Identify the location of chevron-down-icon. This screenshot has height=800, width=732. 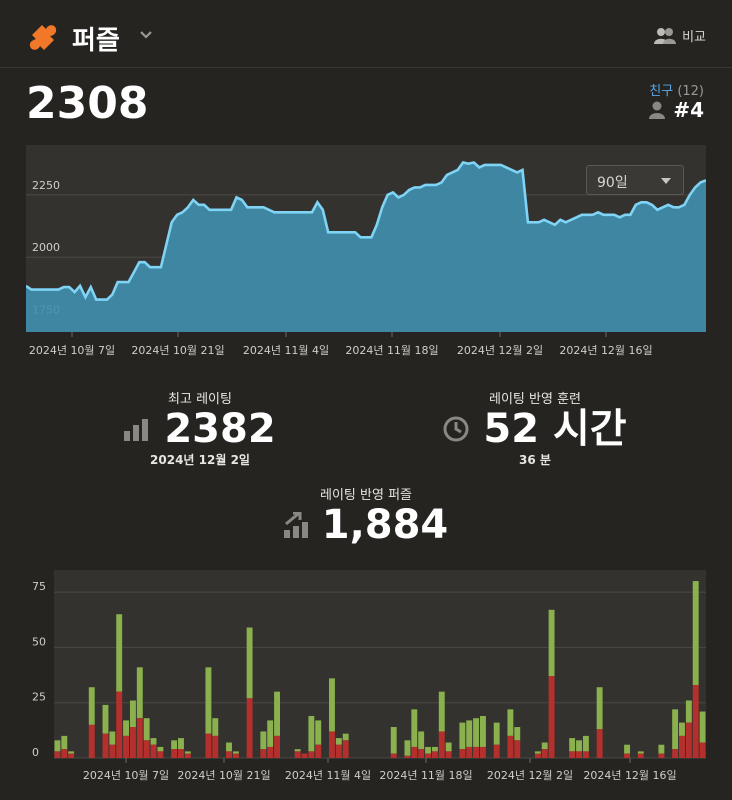
(146, 34).